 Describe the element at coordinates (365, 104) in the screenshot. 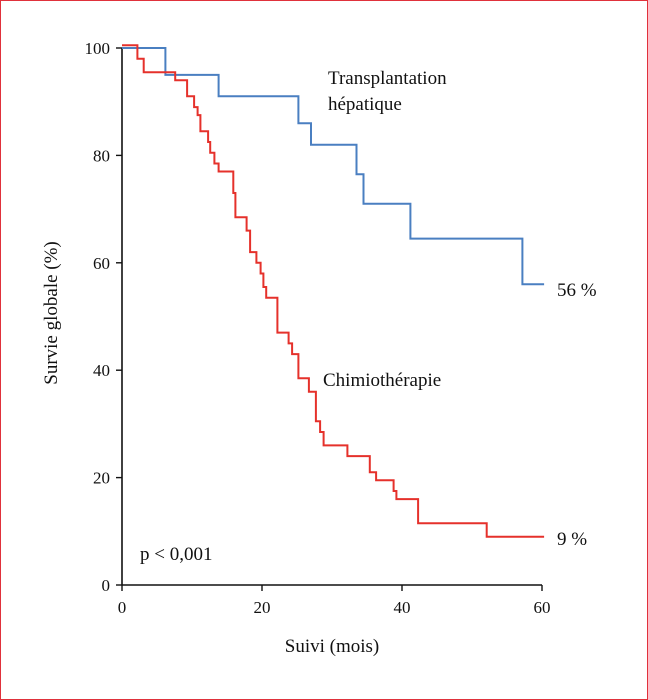

I see `series-label-transplant-line2: hépatique` at that location.